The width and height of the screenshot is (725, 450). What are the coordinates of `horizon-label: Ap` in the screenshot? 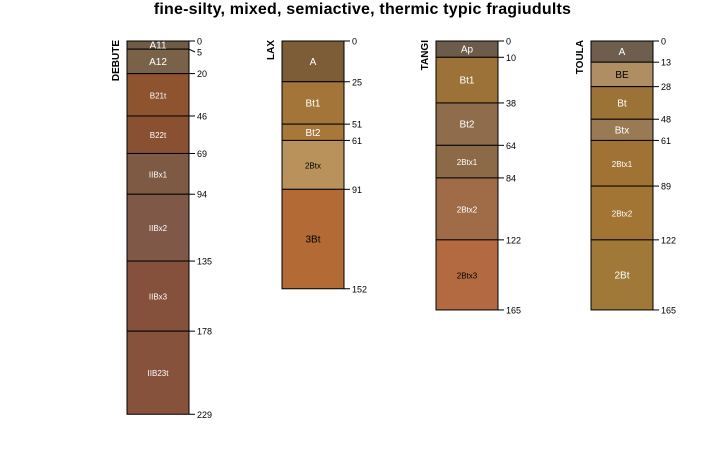 It's located at (467, 50).